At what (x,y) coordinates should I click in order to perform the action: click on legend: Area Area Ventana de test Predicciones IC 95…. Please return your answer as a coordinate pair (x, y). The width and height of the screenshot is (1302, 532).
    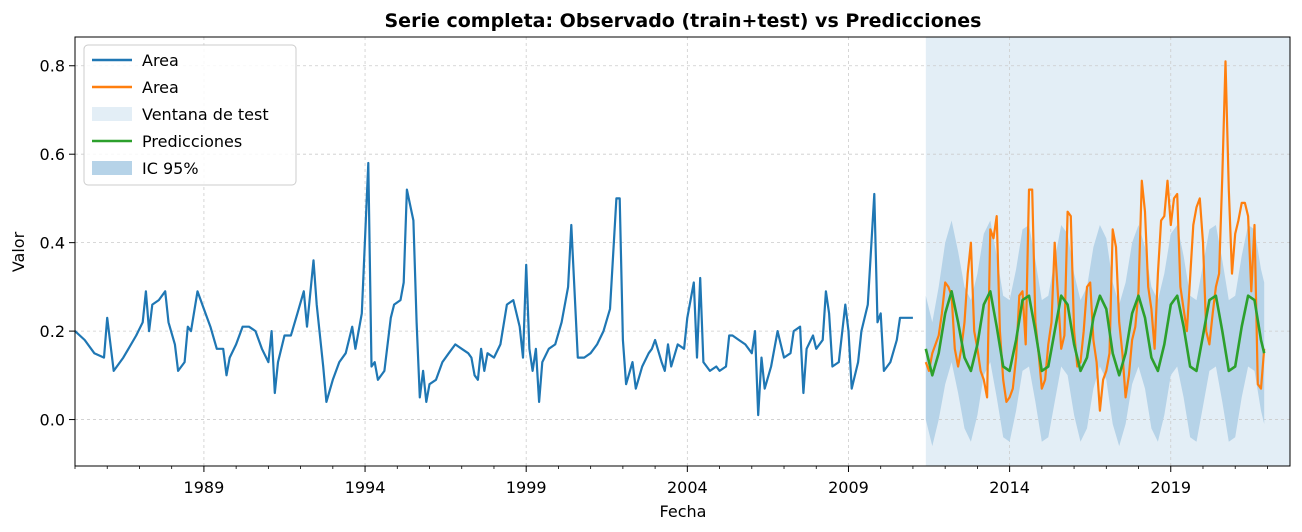
    Looking at the image, I should click on (190, 115).